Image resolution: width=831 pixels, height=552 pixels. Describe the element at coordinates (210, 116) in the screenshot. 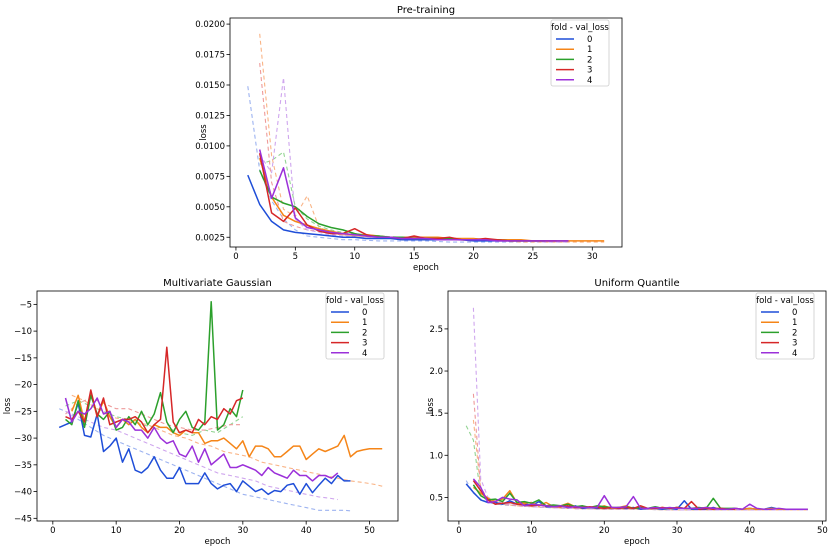

I see `y-tick-label: 0.0125` at that location.